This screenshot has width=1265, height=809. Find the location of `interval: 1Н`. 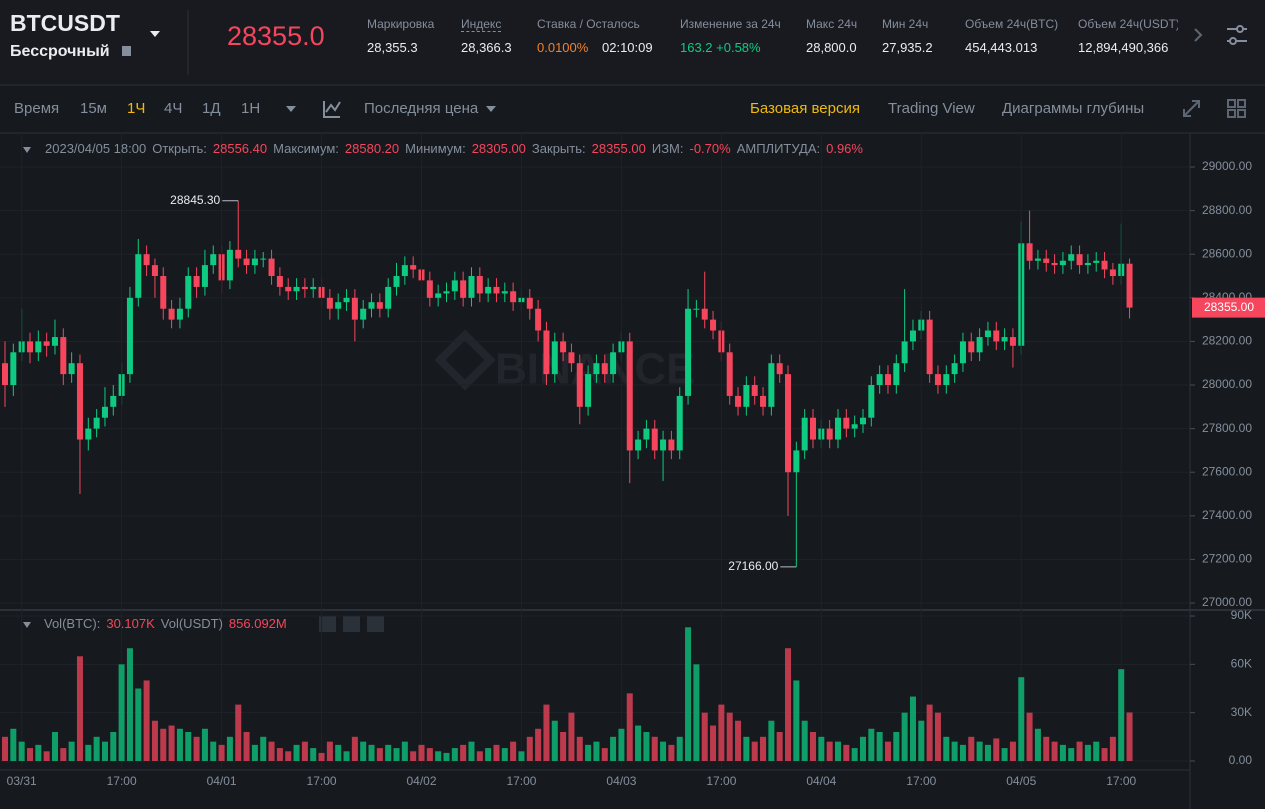

interval: 1Н is located at coordinates (251, 108).